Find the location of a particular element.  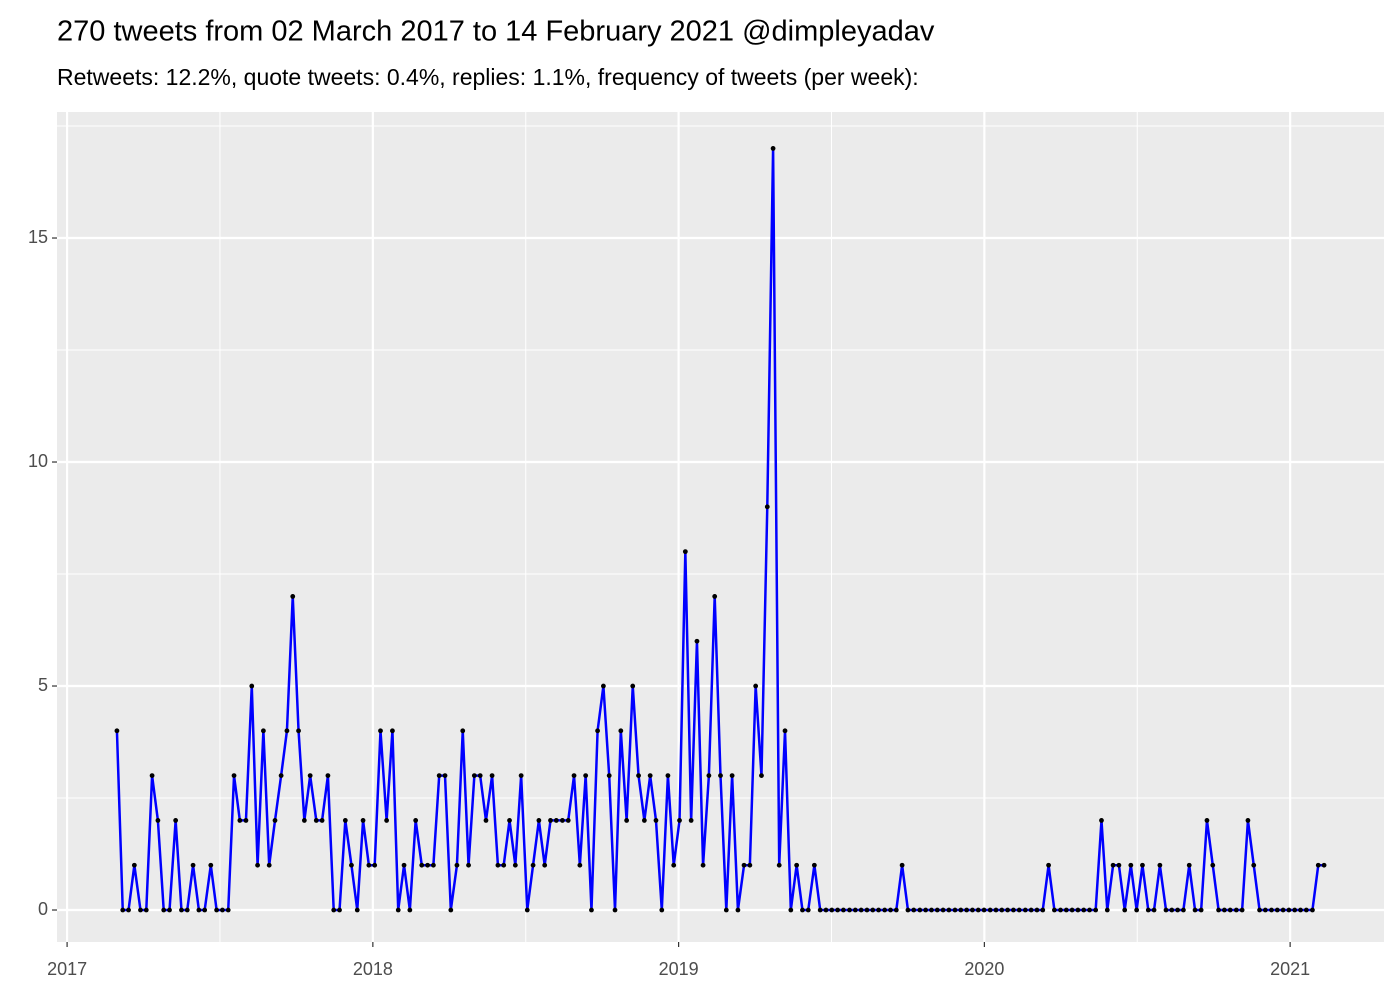

y-tick-label: 5 is located at coordinates (43, 685).